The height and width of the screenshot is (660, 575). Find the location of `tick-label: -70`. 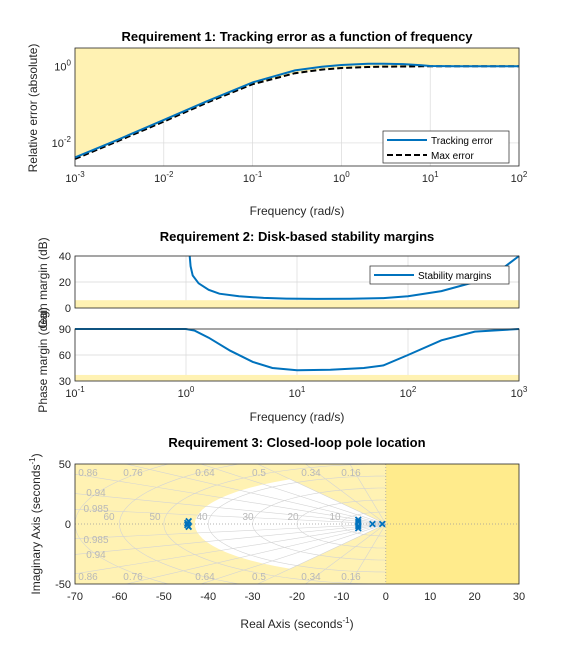

tick-label: -70 is located at coordinates (75, 597).